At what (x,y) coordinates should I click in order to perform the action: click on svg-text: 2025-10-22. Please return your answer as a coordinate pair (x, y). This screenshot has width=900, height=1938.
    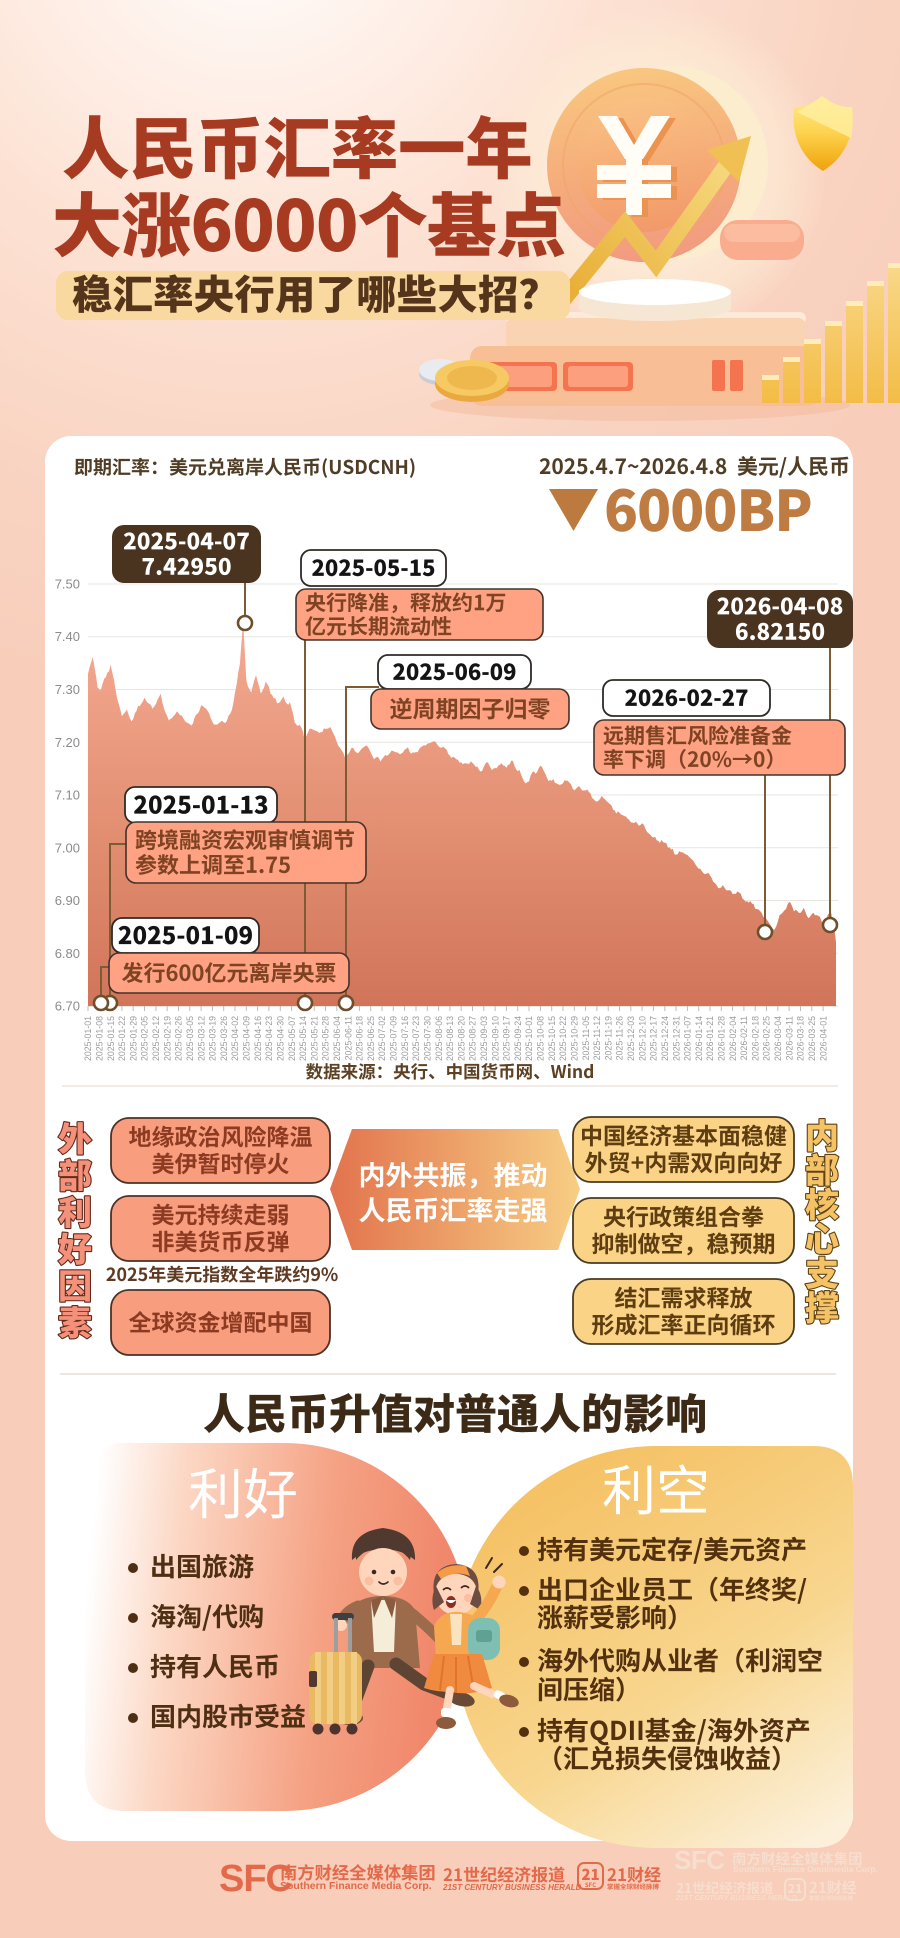
    Looking at the image, I should click on (563, 1038).